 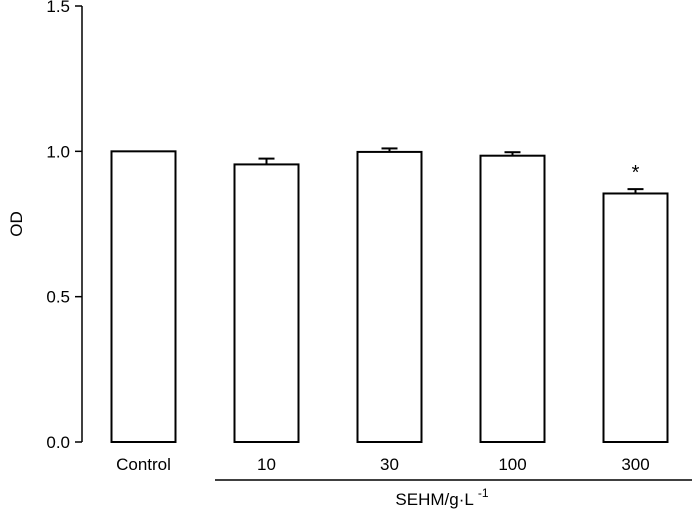 What do you see at coordinates (512, 464) in the screenshot?
I see `x-tick-label: 100` at bounding box center [512, 464].